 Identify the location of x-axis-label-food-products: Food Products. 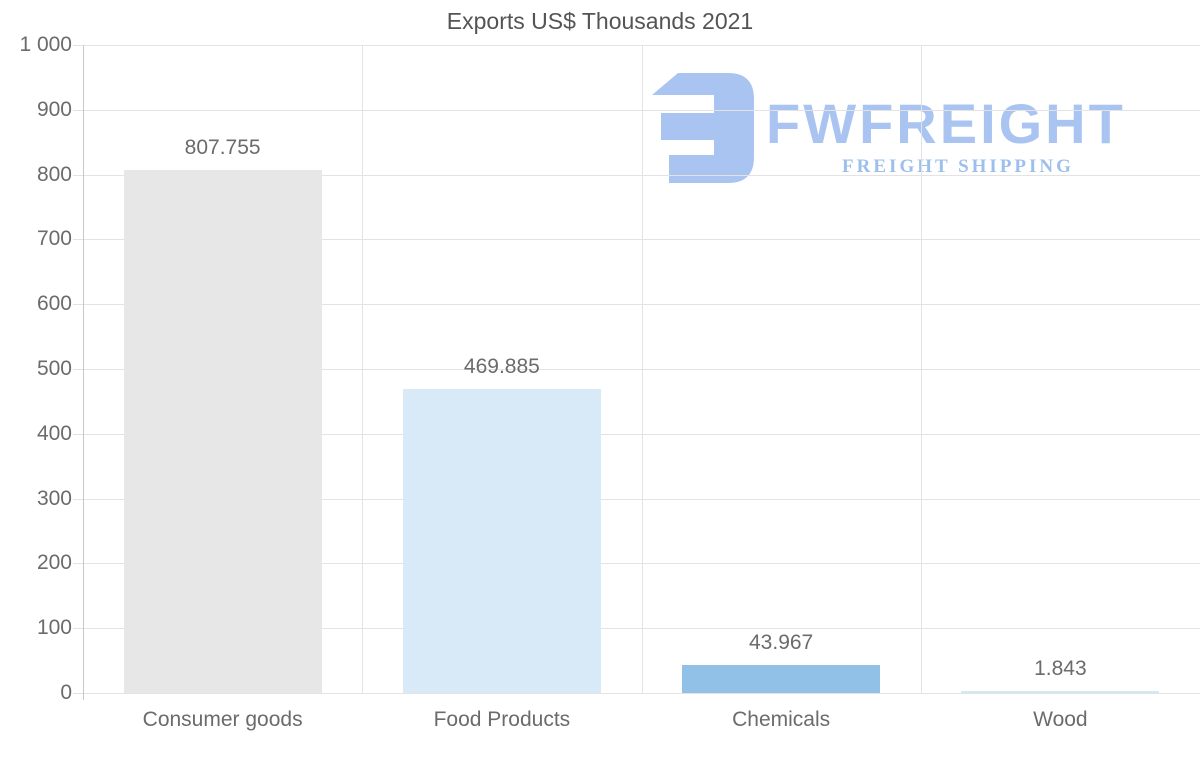
(502, 719).